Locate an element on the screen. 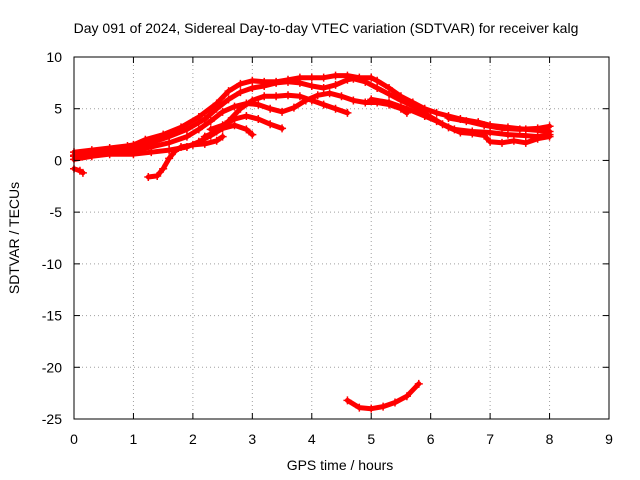  x-tick-label: 9 is located at coordinates (609, 439).